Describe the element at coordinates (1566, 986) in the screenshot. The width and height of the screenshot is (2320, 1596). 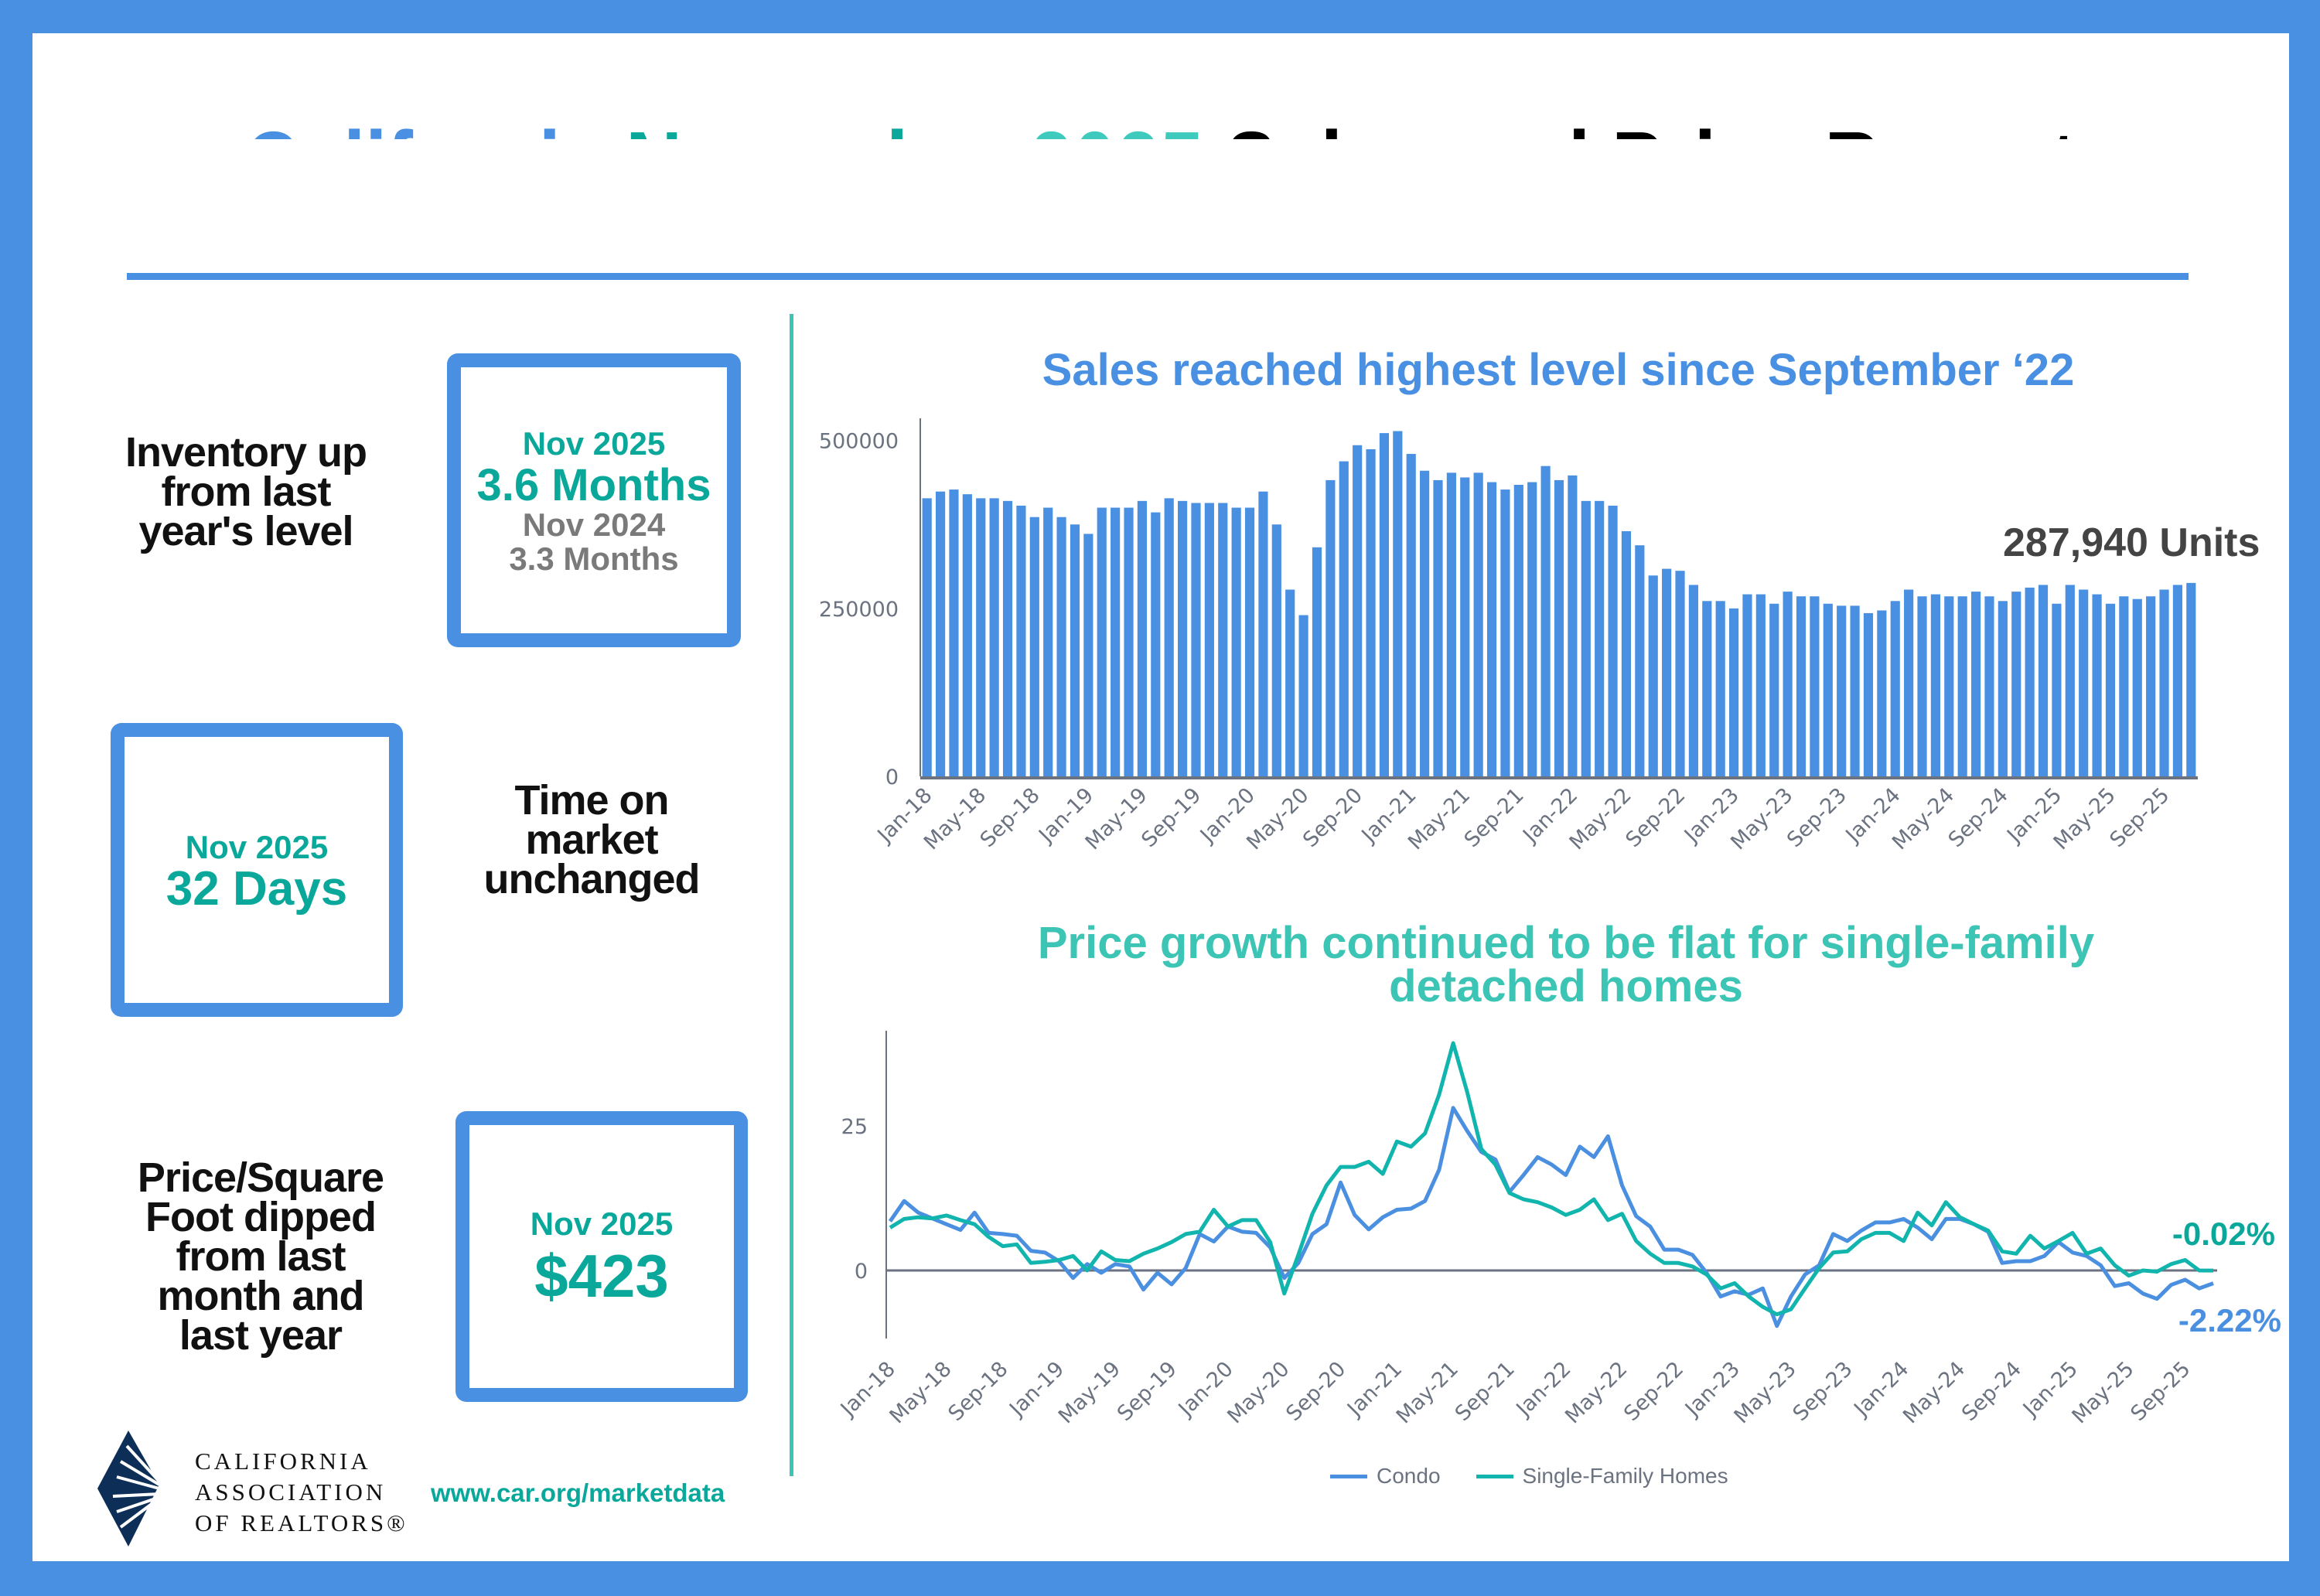
I see `title-line: detached homes` at that location.